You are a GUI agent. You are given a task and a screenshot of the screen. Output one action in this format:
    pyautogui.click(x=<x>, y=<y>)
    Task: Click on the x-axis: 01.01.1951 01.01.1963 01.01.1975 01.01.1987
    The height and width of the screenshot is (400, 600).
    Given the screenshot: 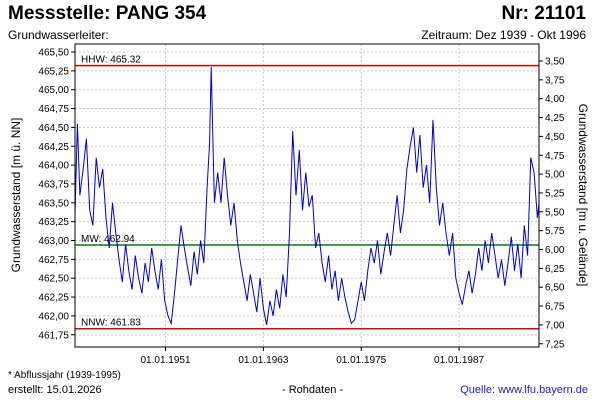 What is the action you would take?
    pyautogui.click(x=312, y=356)
    